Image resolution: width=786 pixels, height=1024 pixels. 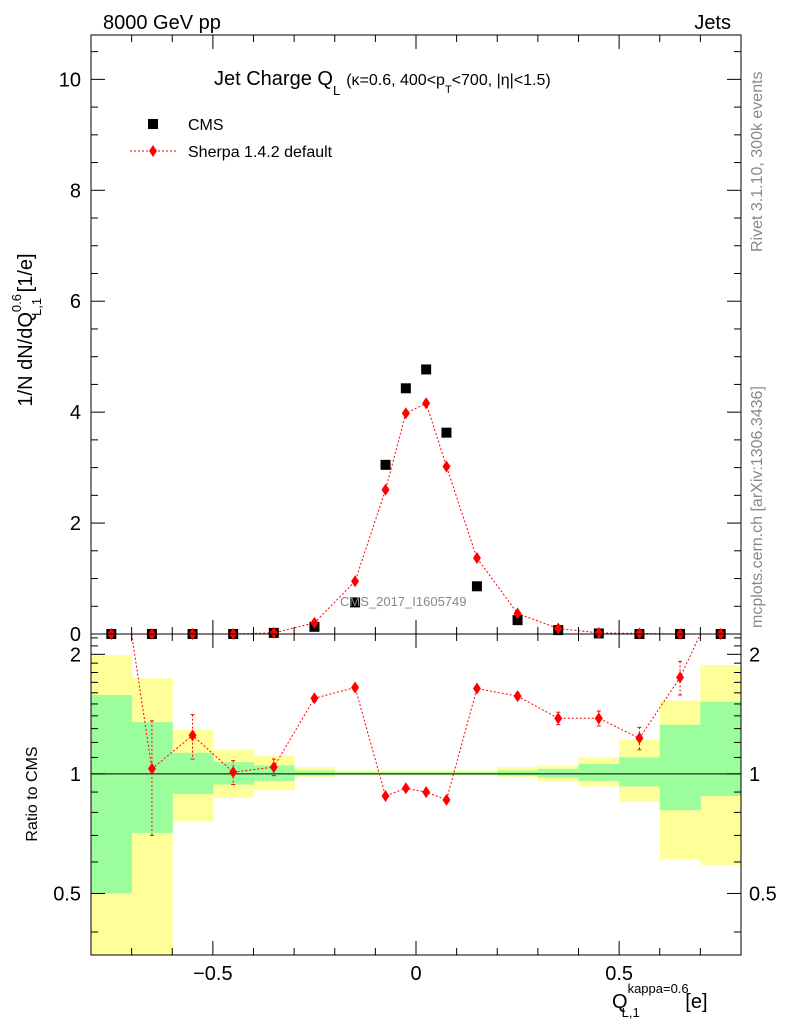 I want to click on title-cond-pre: (κ=0.6, 400<p, so click(x=395, y=80).